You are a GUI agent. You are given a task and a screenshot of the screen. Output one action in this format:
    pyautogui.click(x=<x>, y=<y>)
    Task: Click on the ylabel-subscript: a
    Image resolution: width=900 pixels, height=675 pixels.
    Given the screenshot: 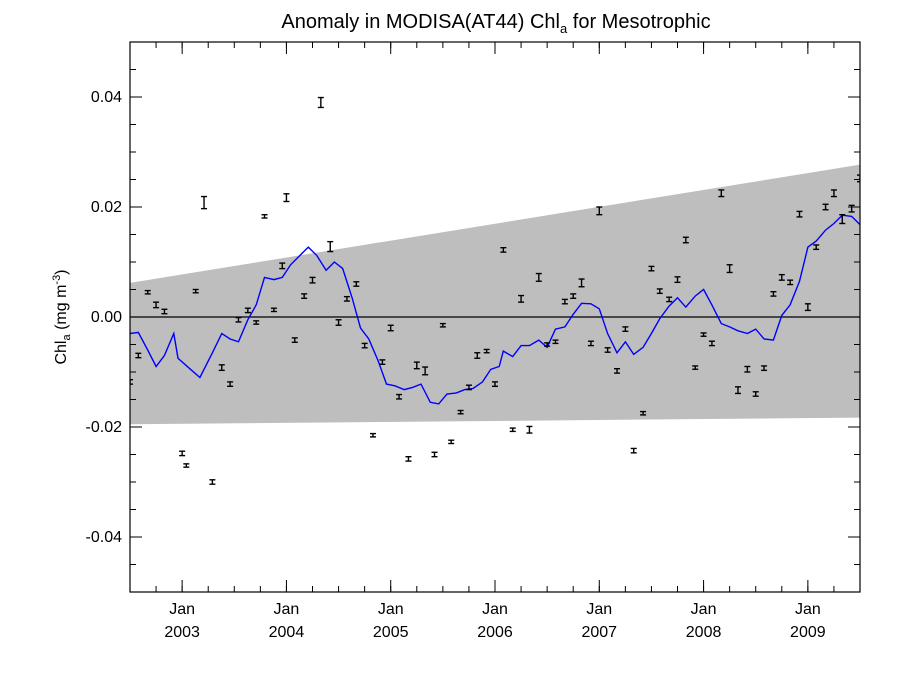 What is the action you would take?
    pyautogui.click(x=67, y=337)
    